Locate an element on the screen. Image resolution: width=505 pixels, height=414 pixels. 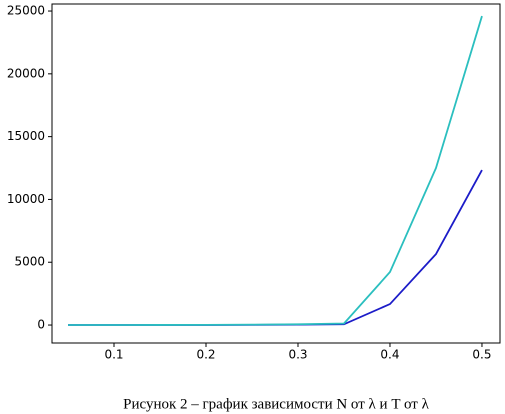
x-tick-label: 0.4 is located at coordinates (389, 355).